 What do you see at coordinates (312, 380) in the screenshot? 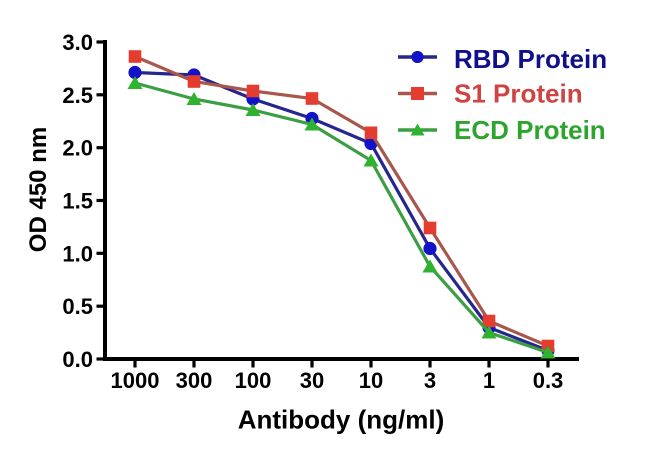
I see `svg-text: 30` at bounding box center [312, 380].